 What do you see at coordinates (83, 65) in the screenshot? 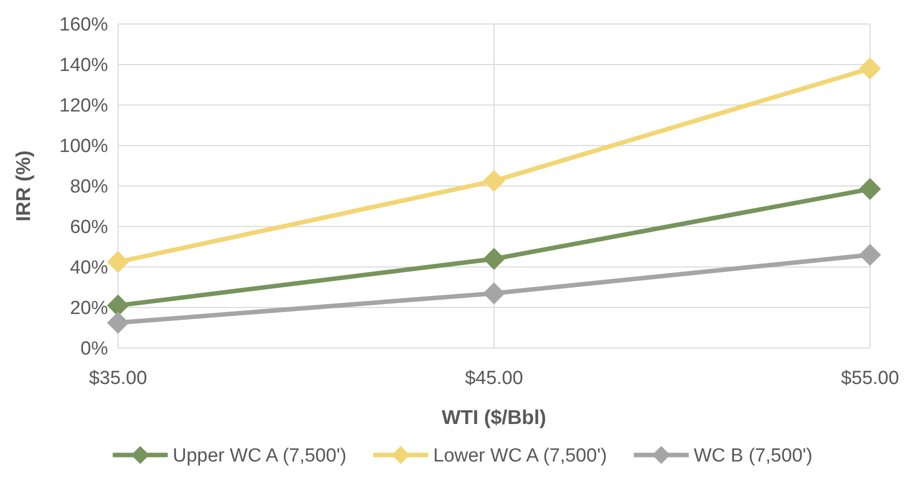
I see `y-tick-label: 140%` at bounding box center [83, 65].